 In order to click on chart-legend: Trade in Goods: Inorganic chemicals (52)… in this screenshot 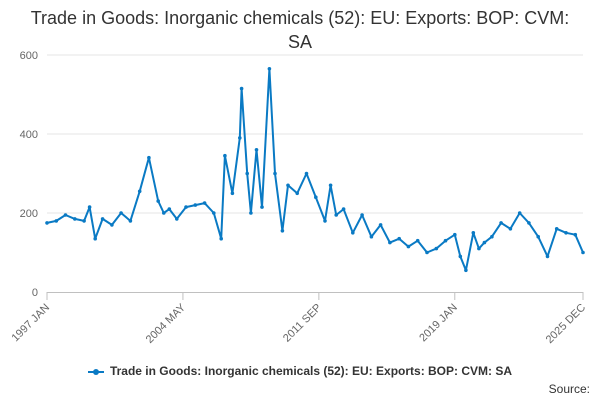, I will do `click(300, 371)`.